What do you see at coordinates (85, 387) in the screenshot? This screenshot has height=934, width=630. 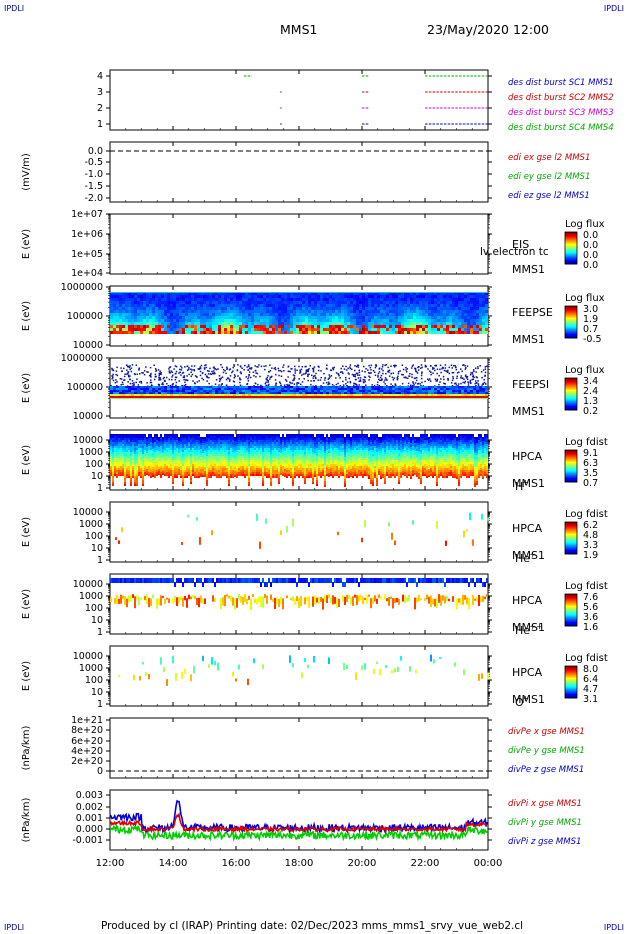 I see `y-tick-label: 100000` at bounding box center [85, 387].